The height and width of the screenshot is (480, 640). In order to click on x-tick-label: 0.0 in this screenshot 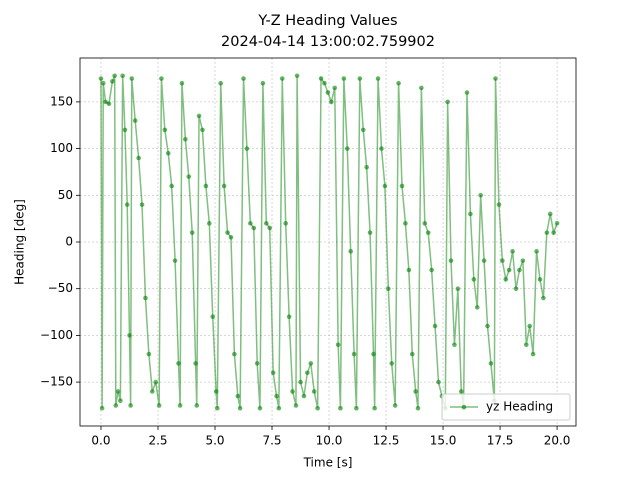, I will do `click(100, 441)`.